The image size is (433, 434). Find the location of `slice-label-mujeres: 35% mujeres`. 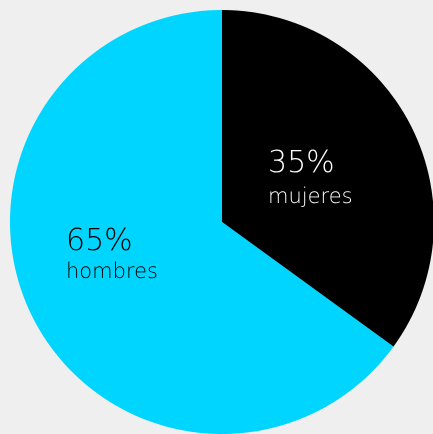

slice-label-mujeres: 35% mujeres is located at coordinates (310, 176).